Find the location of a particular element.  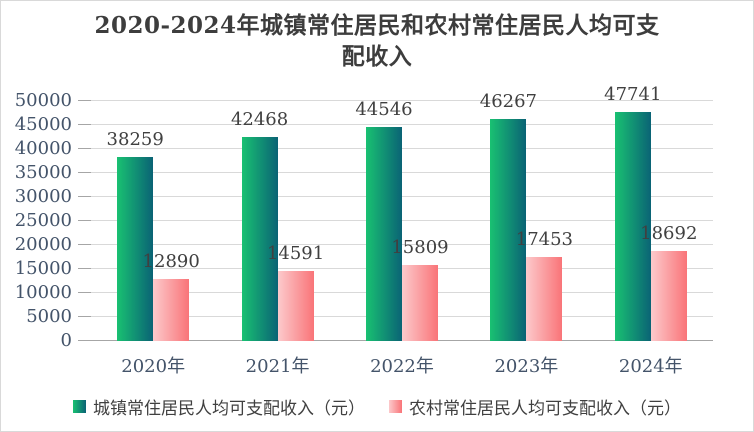

bar-group: 46267 17453 2023年 is located at coordinates (526, 234).